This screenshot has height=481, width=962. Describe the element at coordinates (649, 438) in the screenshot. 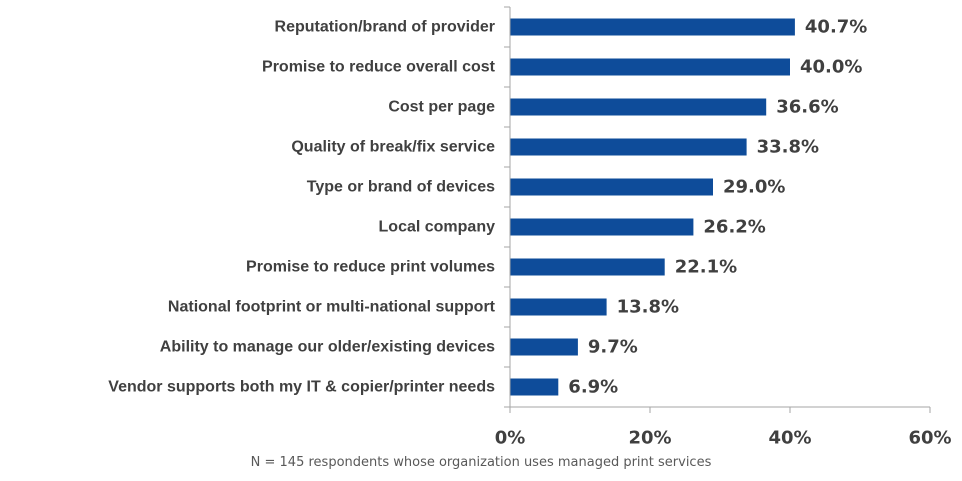

I see `x-tick-label: 20%` at that location.